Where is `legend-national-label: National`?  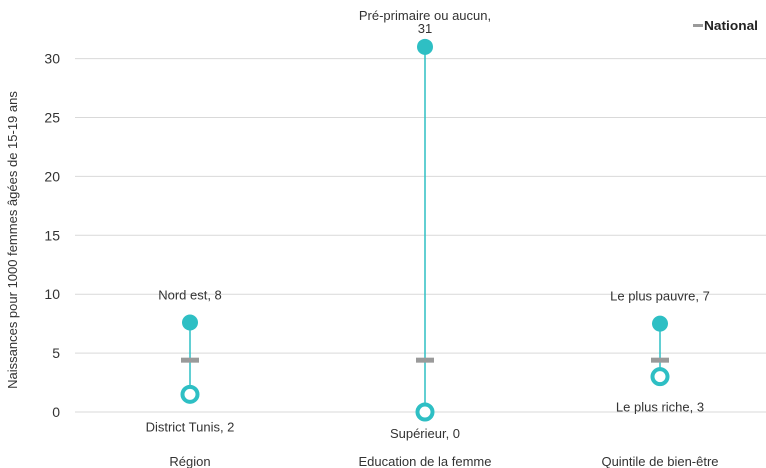
legend-national-label: National is located at coordinates (731, 25).